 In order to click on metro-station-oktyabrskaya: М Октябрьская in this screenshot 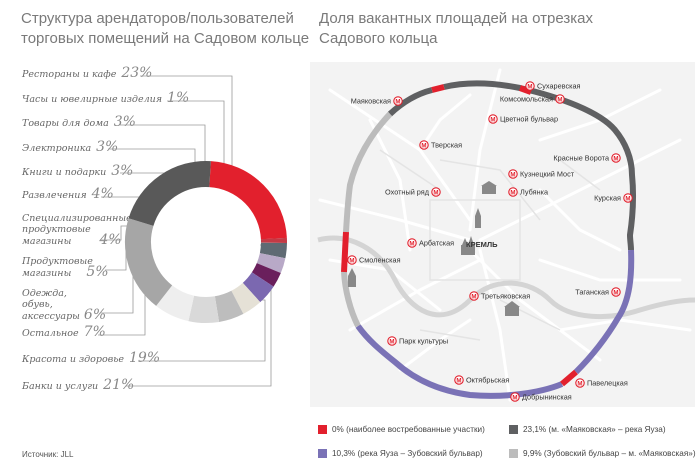, I will do `click(481, 380)`.